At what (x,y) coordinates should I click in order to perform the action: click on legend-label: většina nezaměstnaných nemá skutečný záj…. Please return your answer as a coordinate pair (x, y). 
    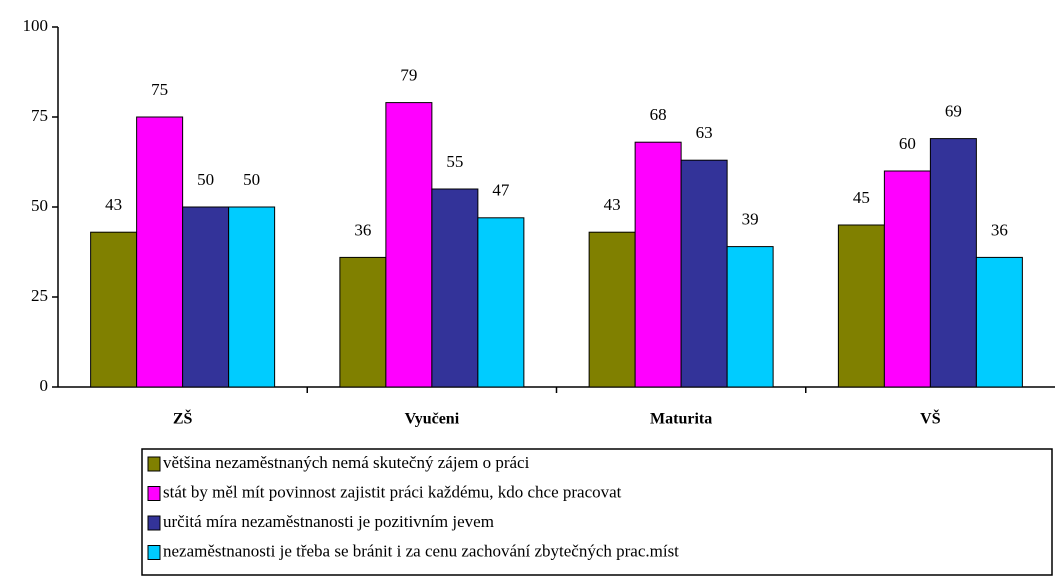
    Looking at the image, I should click on (346, 462).